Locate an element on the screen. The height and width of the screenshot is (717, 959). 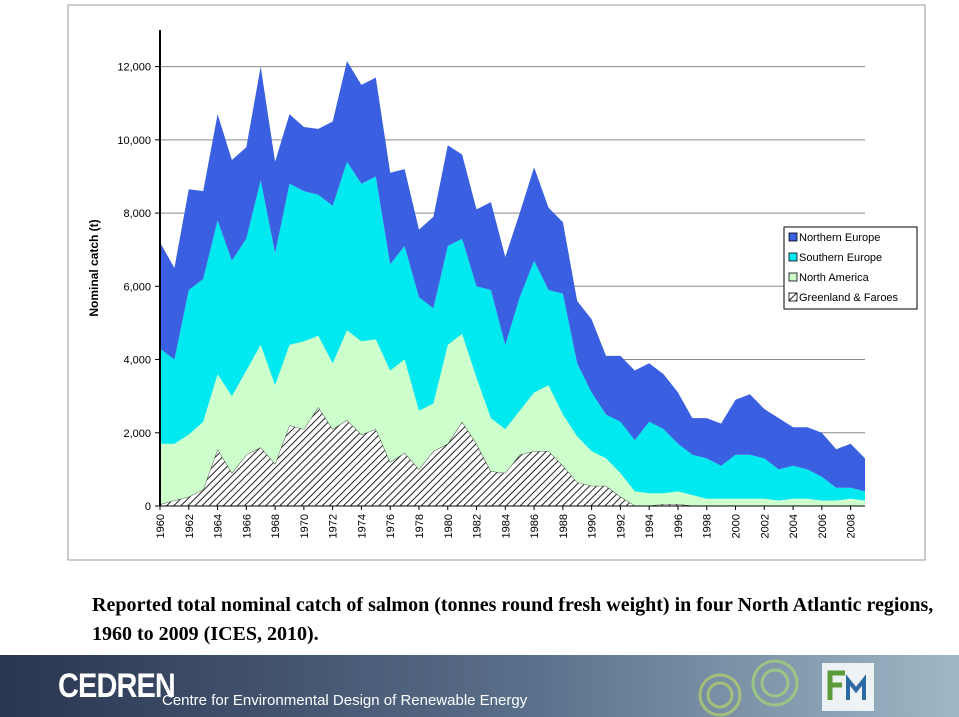
y-tick-label: 0 is located at coordinates (148, 507).